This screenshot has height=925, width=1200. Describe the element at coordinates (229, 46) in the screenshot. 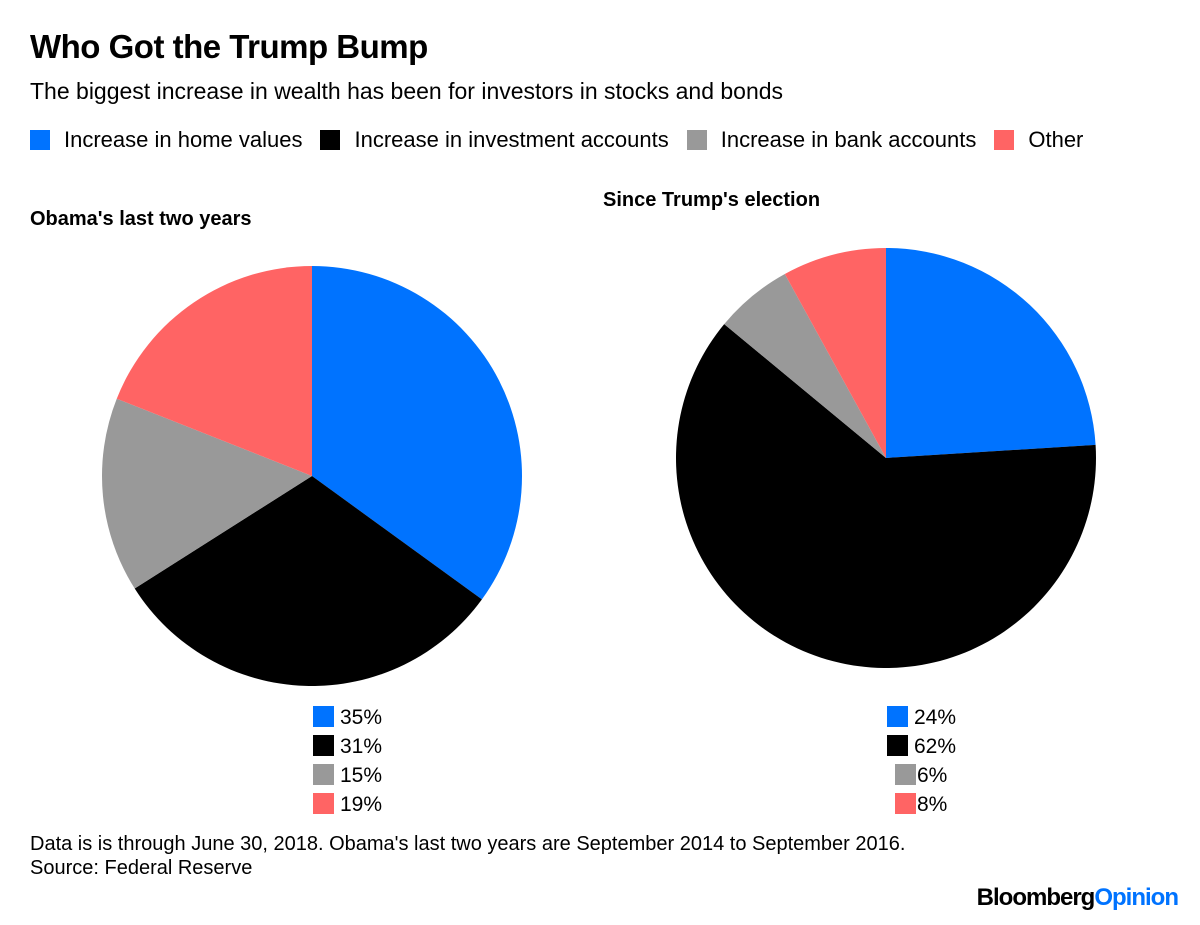

I see `chart-title: Who Got the Trump Bump` at that location.